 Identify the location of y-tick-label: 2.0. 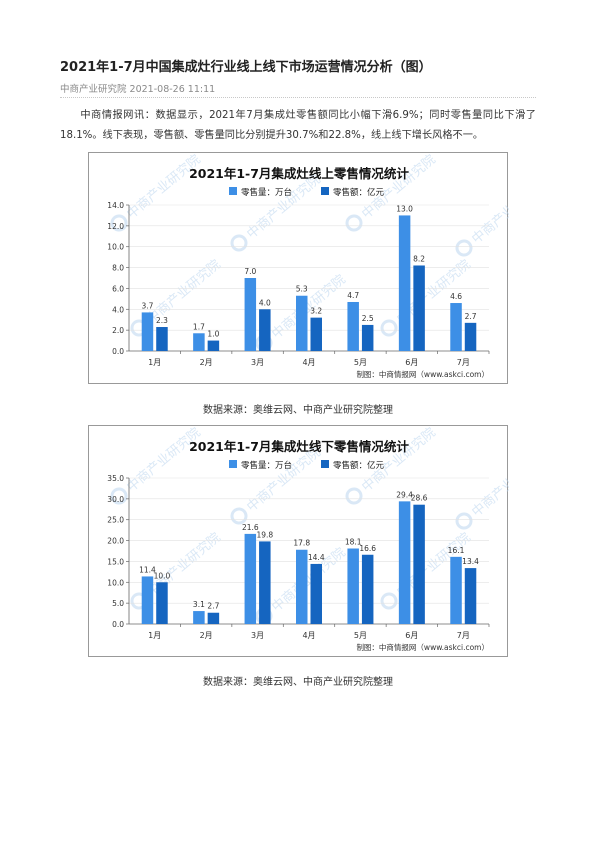
(118, 330).